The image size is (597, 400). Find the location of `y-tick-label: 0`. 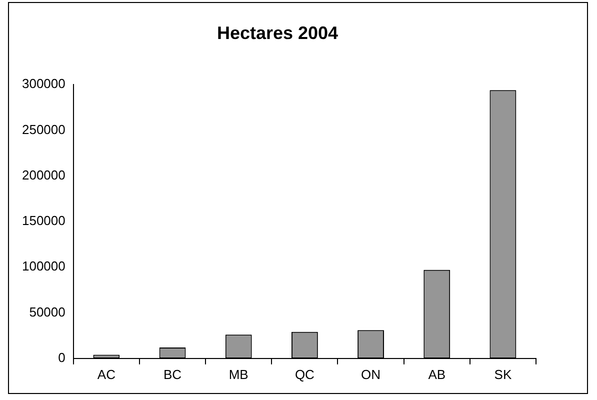

y-tick-label: 0 is located at coordinates (62, 357).